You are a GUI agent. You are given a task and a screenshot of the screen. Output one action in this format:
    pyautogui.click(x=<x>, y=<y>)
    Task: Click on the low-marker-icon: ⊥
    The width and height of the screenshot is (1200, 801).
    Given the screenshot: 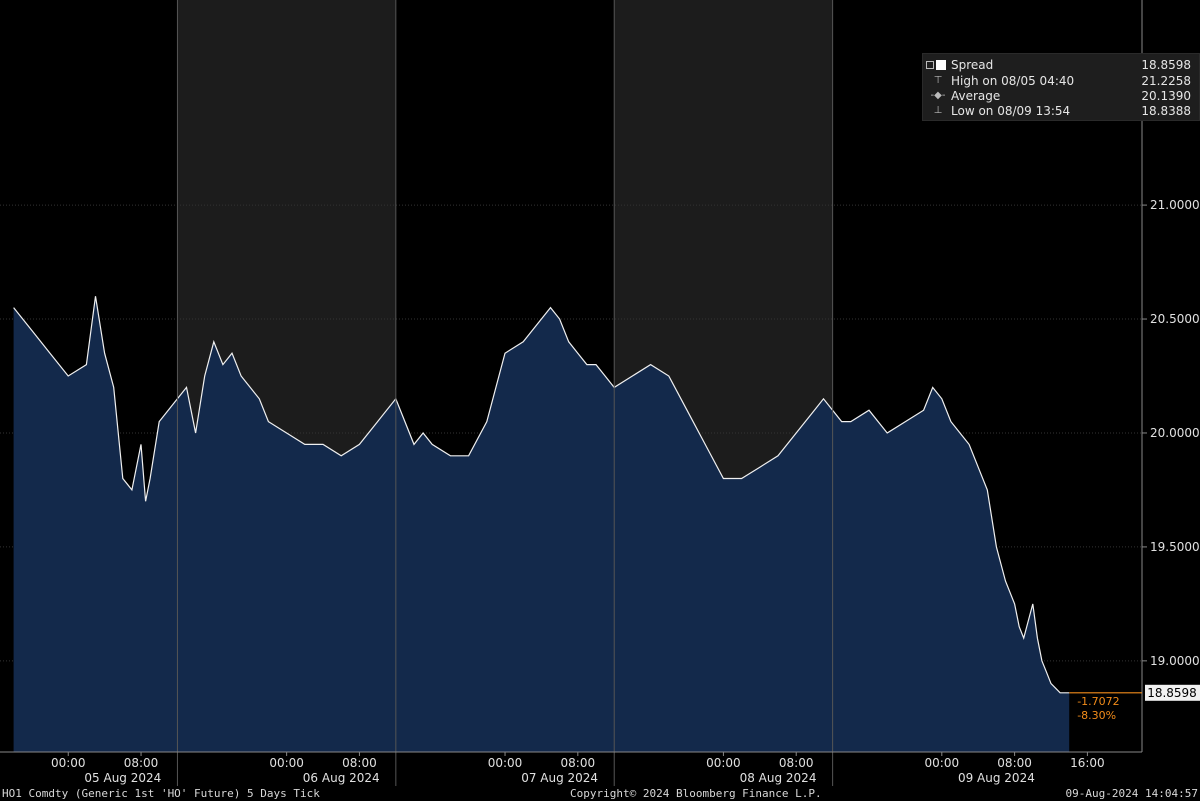 What is the action you would take?
    pyautogui.click(x=938, y=110)
    